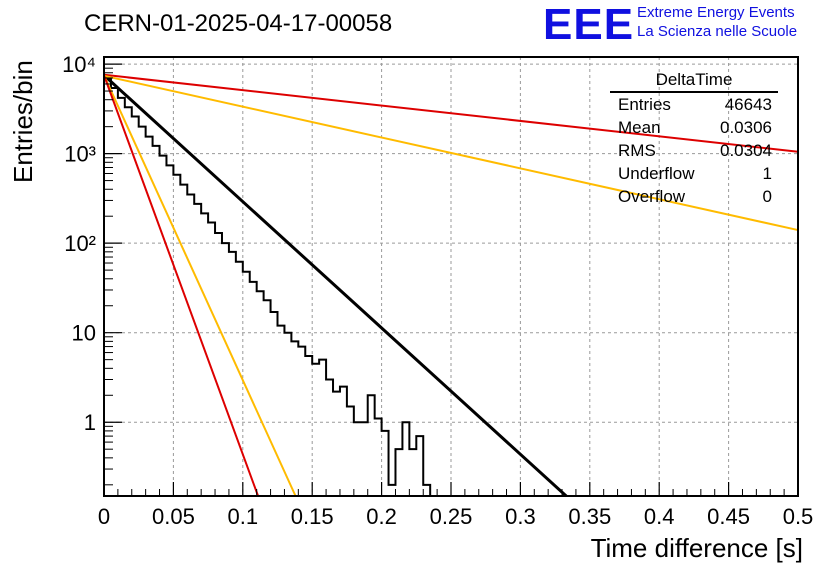 This screenshot has width=836, height=572. What do you see at coordinates (717, 31) in the screenshot?
I see `logo-line-2: La Scienza nelle Scuole` at bounding box center [717, 31].